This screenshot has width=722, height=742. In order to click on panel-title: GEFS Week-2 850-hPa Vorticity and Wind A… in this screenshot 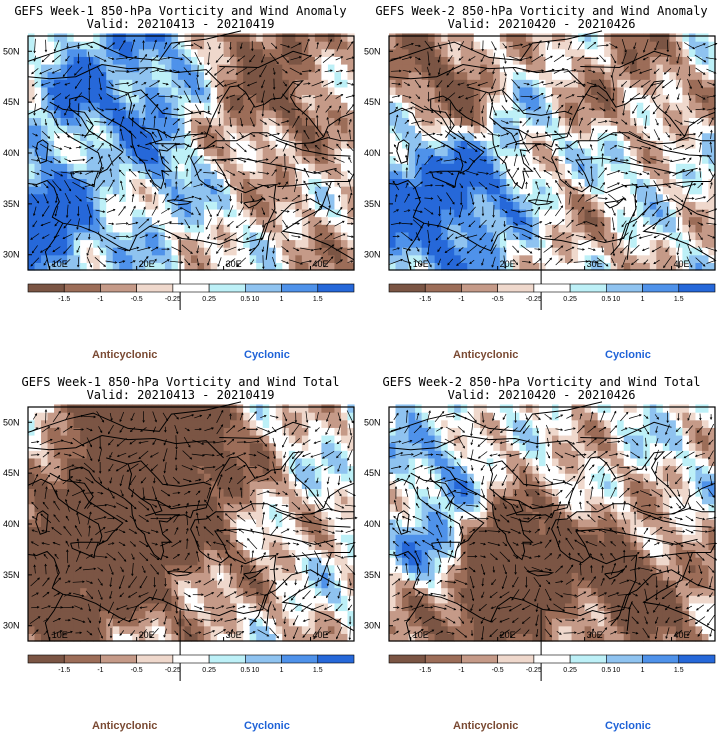, I will do `click(541, 11)`.